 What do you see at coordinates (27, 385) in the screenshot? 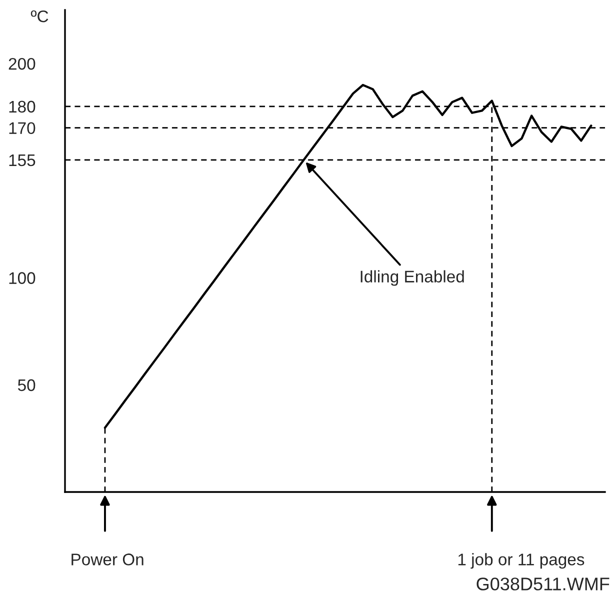
I see `y-tick-label: 50` at bounding box center [27, 385].